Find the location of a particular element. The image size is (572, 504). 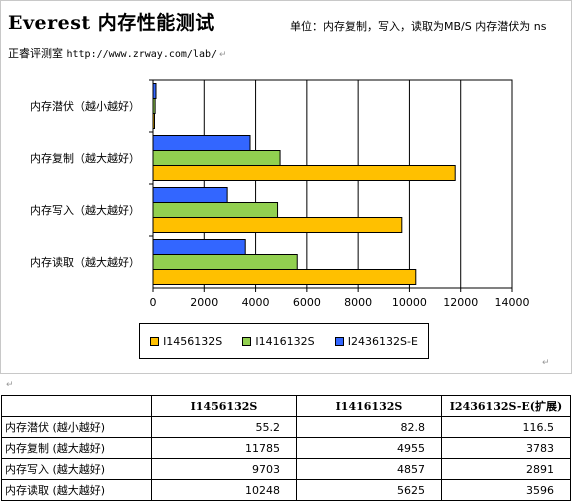

x-tick-label: 10000 is located at coordinates (409, 302).